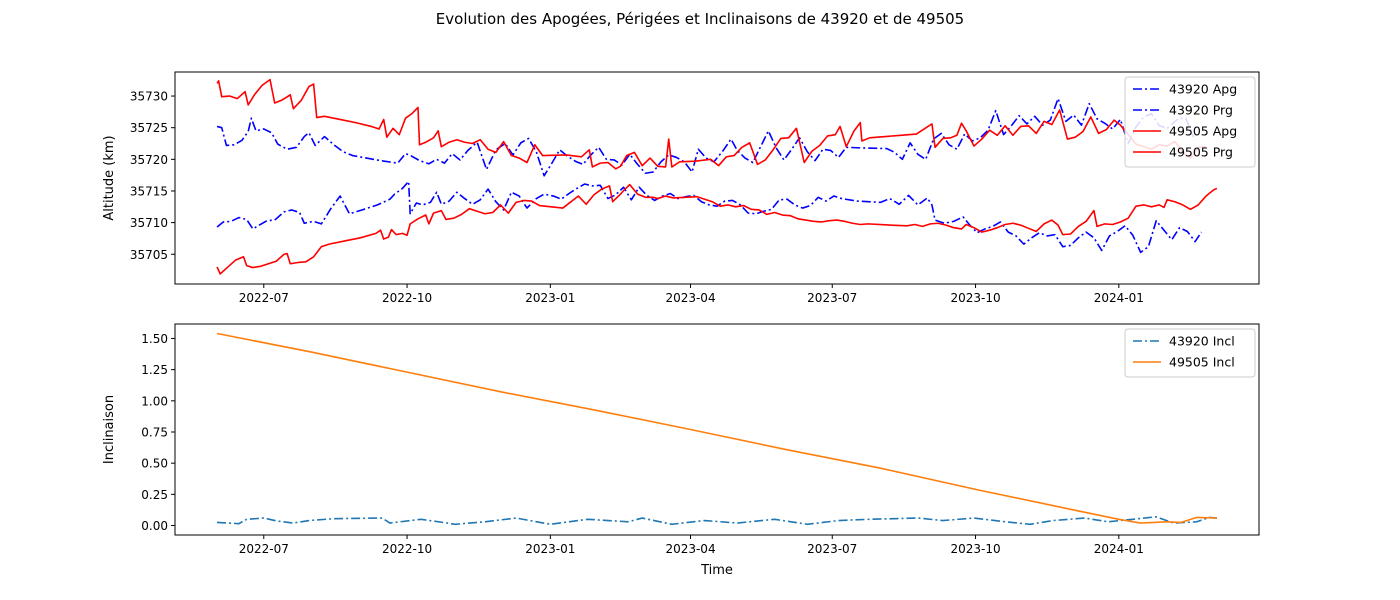 The image size is (1400, 600). What do you see at coordinates (109, 429) in the screenshot?
I see `y-axis-label: Inclinaison` at bounding box center [109, 429].